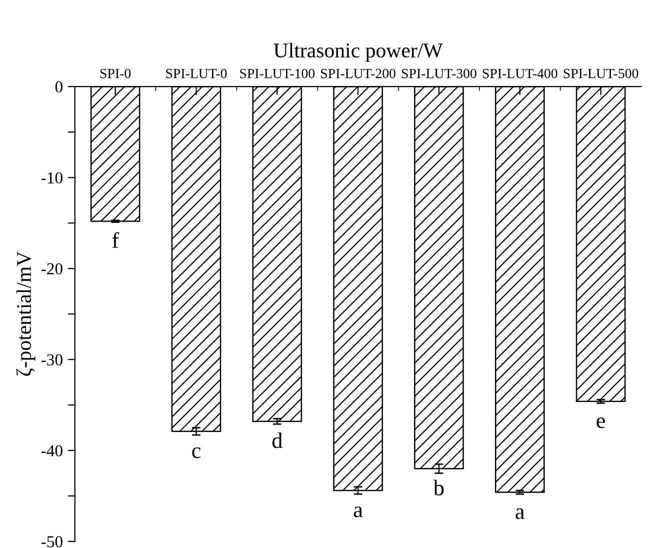  Describe the element at coordinates (520, 73) in the screenshot. I see `x-tick-label: SPI-LUT-400` at that location.